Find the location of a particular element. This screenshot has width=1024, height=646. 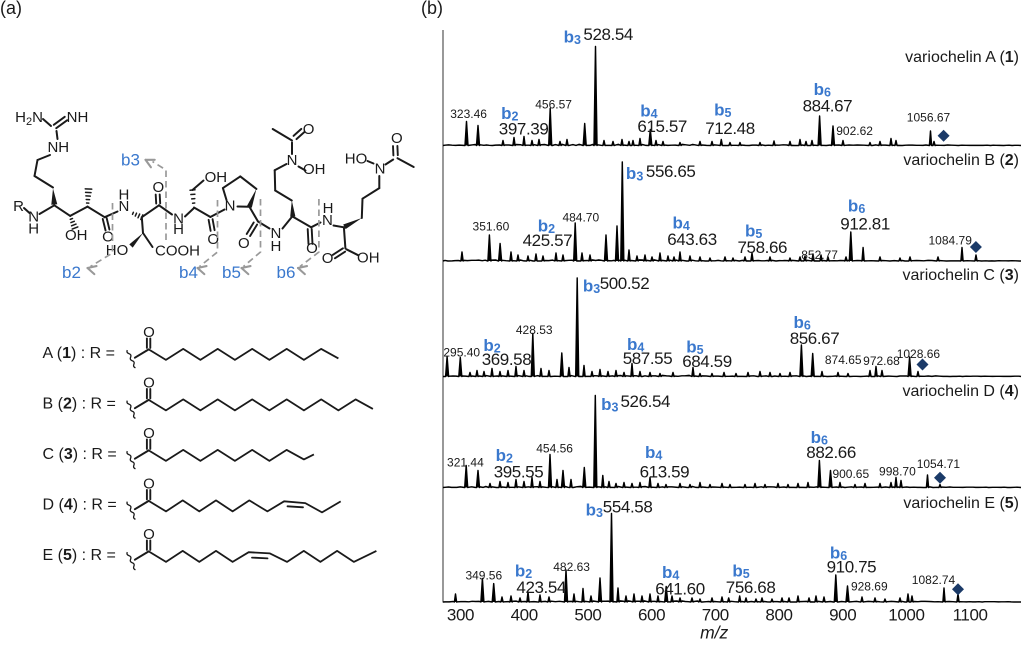

svg-text: 1084.79 is located at coordinates (951, 241).